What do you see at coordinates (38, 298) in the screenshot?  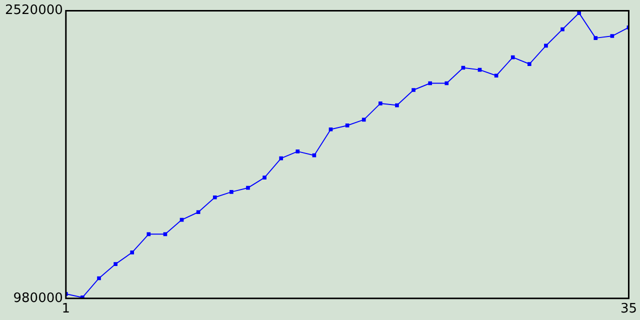 I see `y-tick-label: 980000` at bounding box center [38, 298].